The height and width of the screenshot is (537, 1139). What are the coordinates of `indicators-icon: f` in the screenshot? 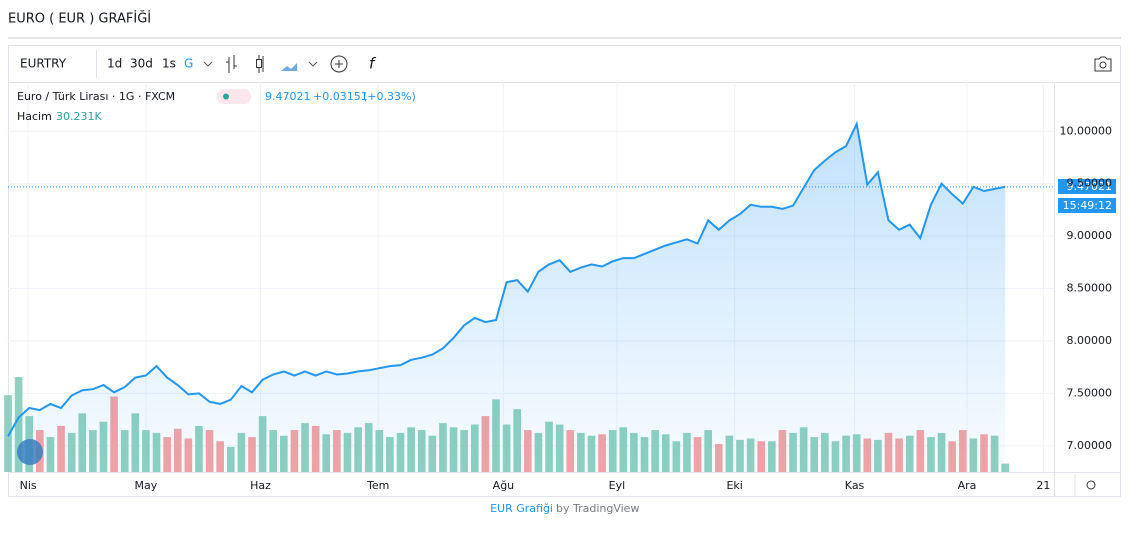 It's located at (373, 64).